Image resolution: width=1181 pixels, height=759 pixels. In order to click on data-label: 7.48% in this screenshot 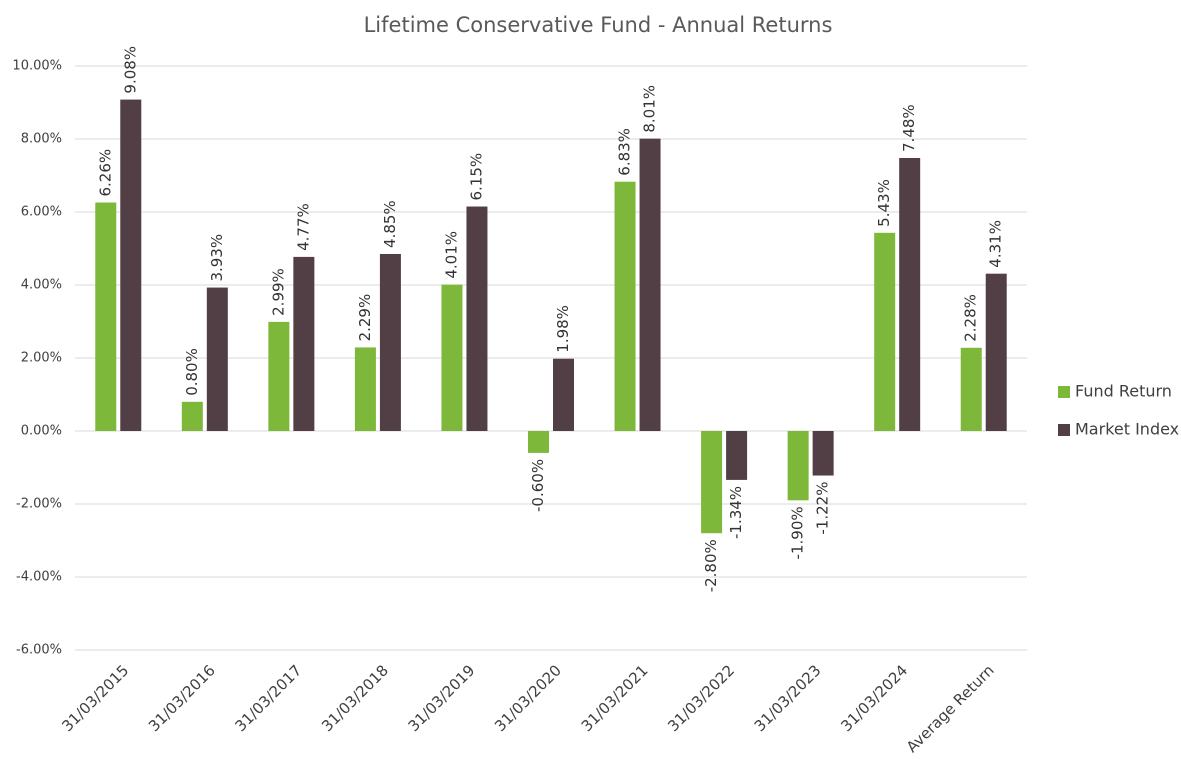, I will do `click(909, 128)`.